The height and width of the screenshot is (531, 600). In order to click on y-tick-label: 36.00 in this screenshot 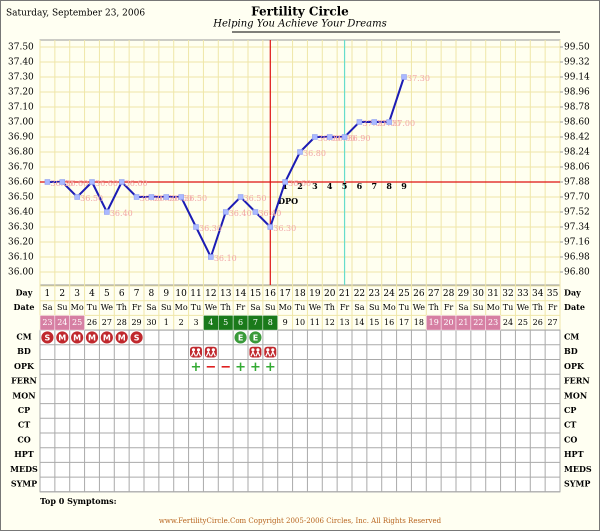, I will do `click(21, 273)`.